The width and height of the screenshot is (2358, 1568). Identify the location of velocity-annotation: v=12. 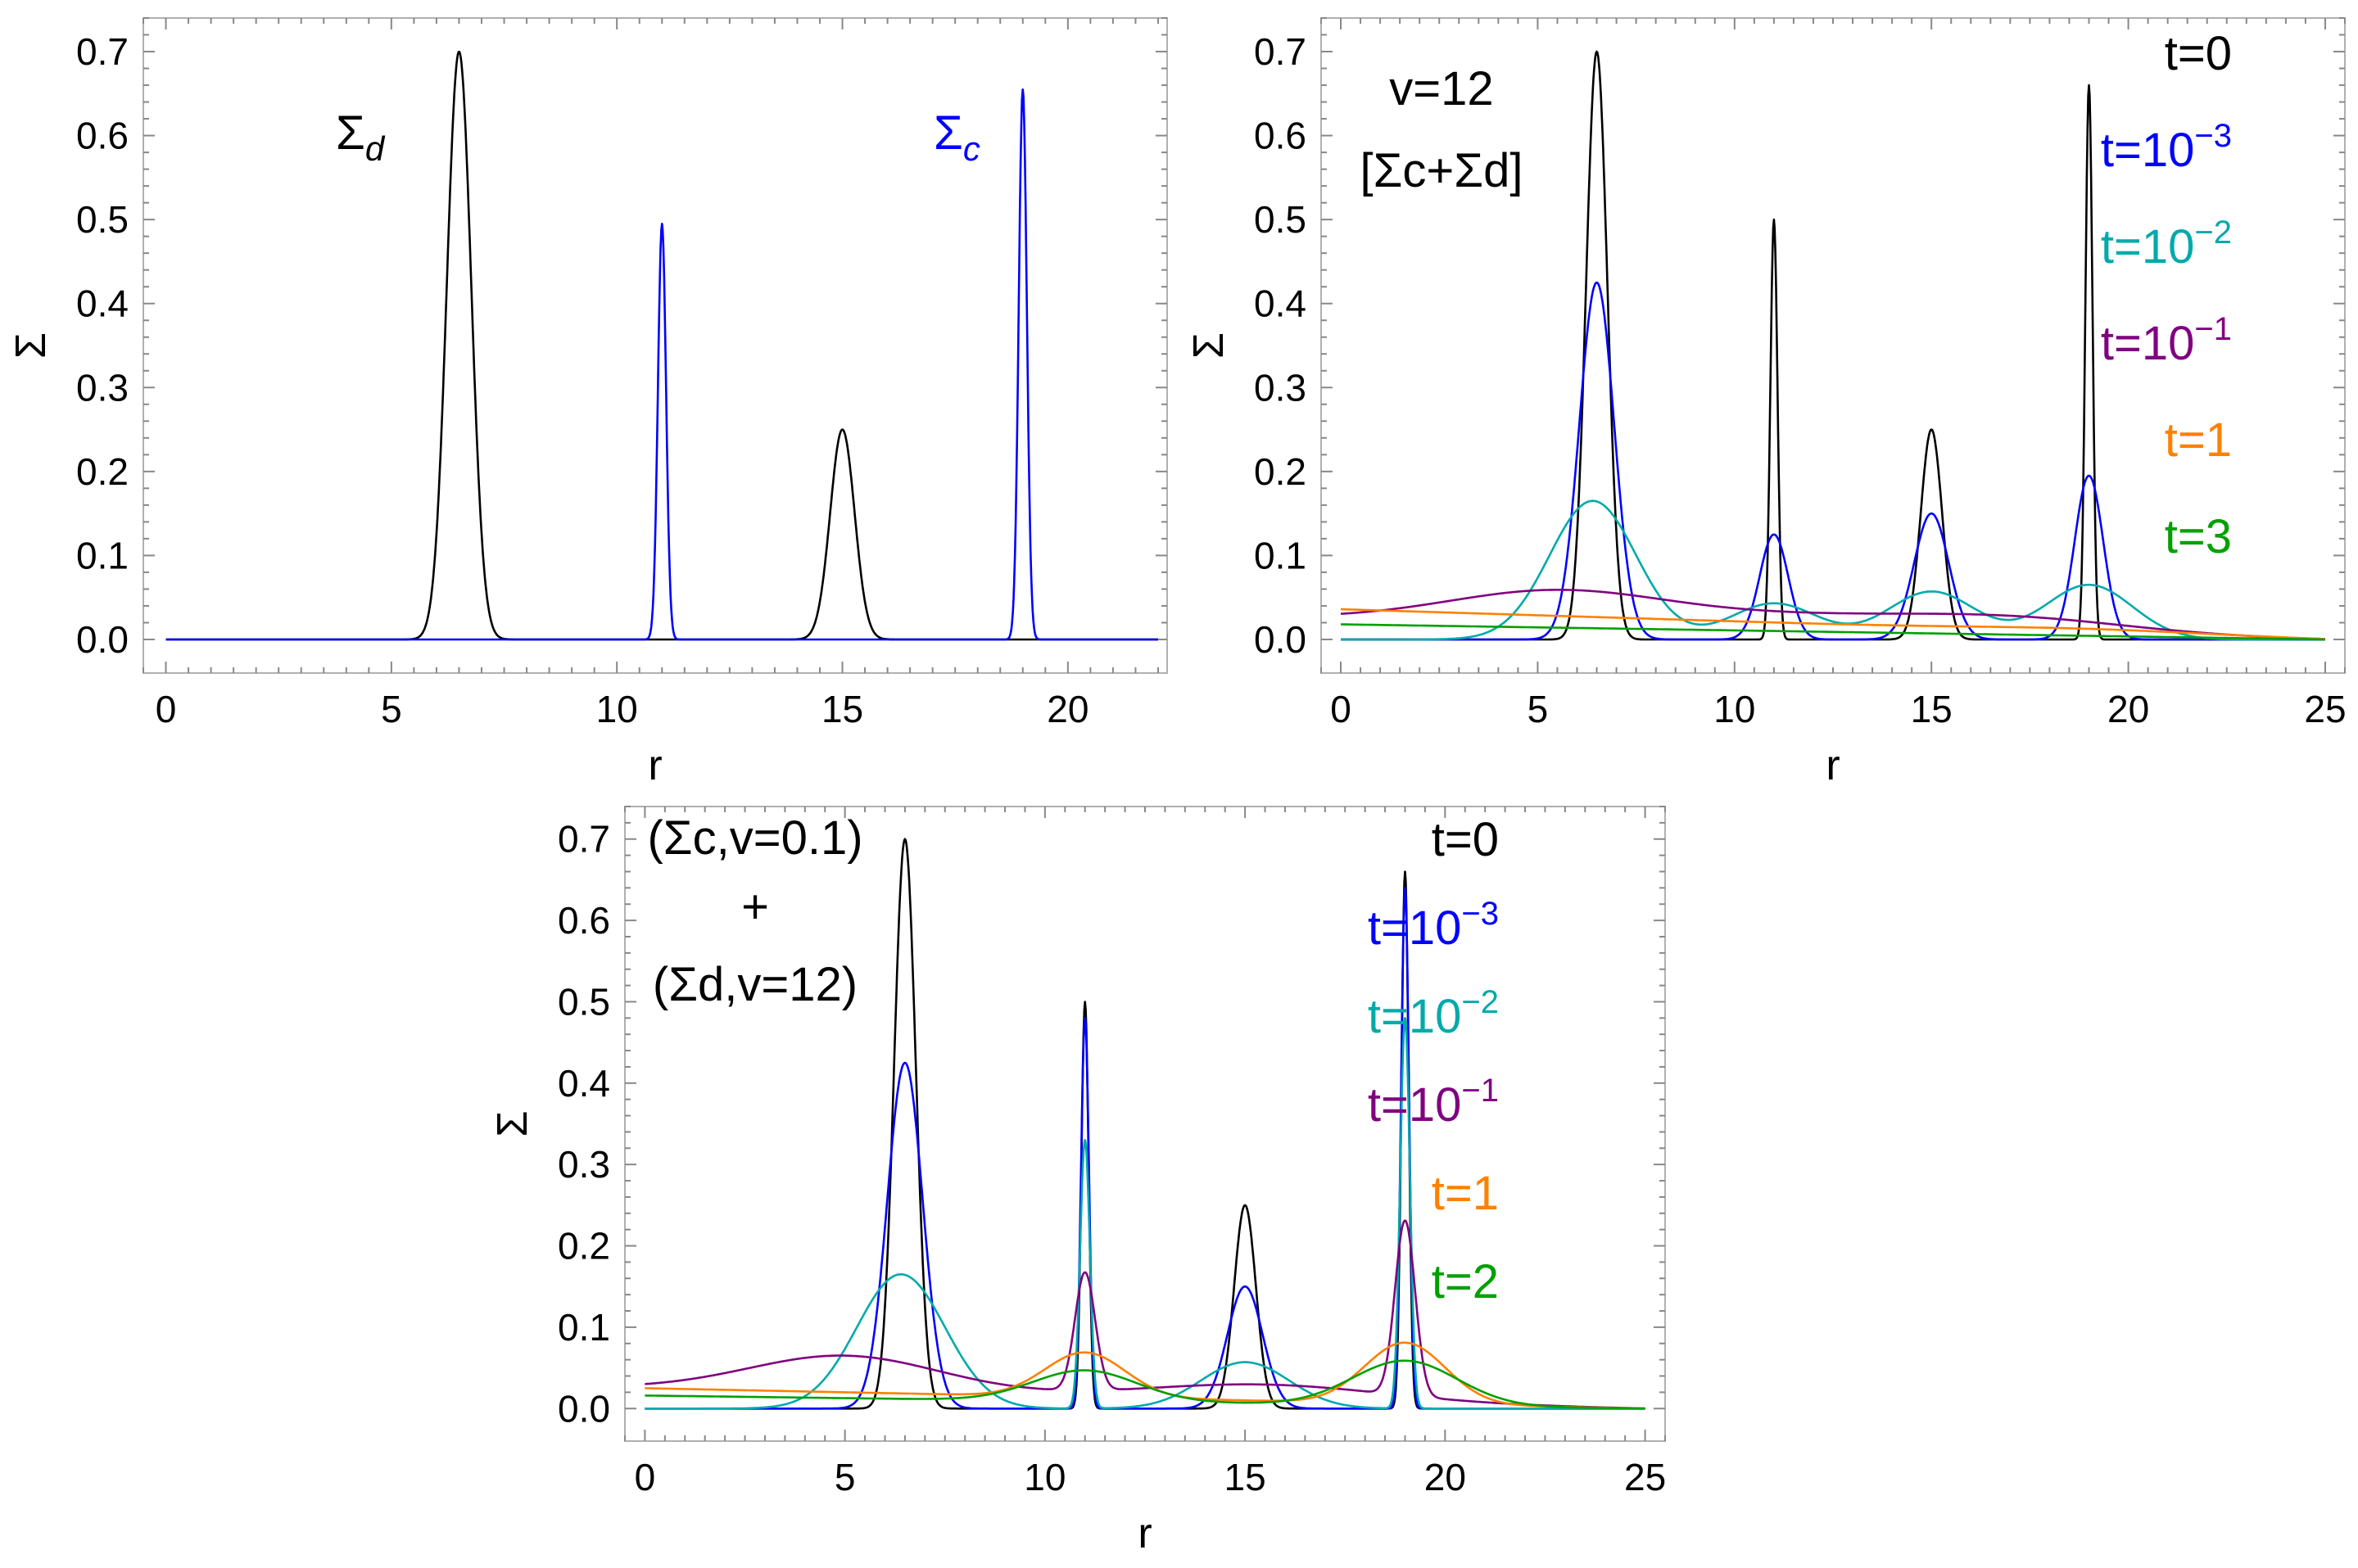
(1441, 89).